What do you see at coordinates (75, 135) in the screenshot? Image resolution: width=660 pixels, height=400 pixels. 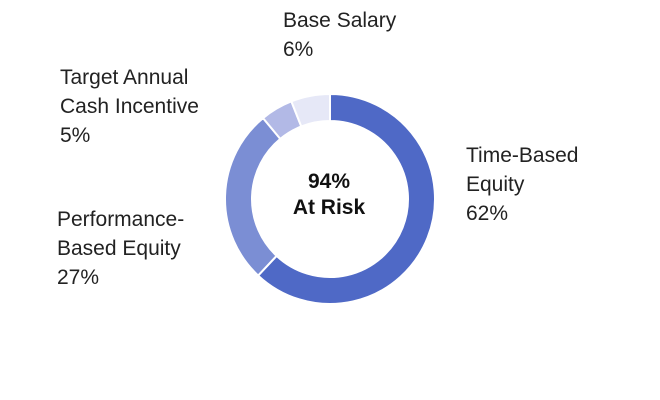 I see `label-target-annual-cash-incentive-value: 5%` at bounding box center [75, 135].